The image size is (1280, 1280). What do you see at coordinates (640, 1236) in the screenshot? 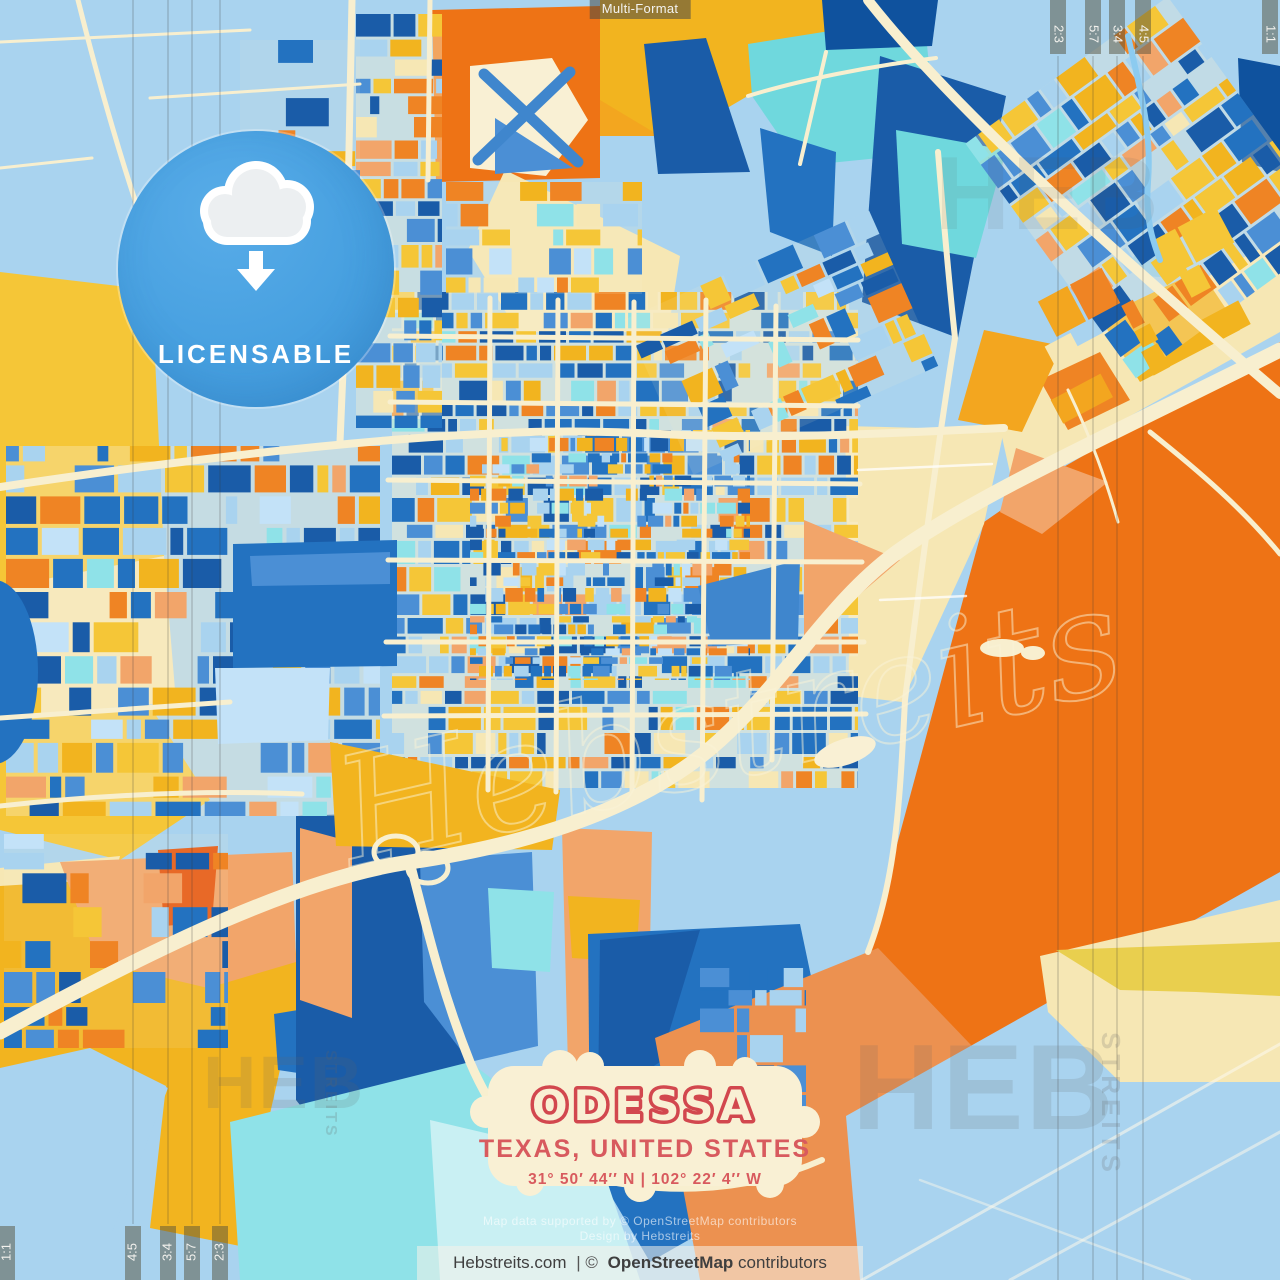
I see `credit-line-2: Design by Hebstreits` at bounding box center [640, 1236].